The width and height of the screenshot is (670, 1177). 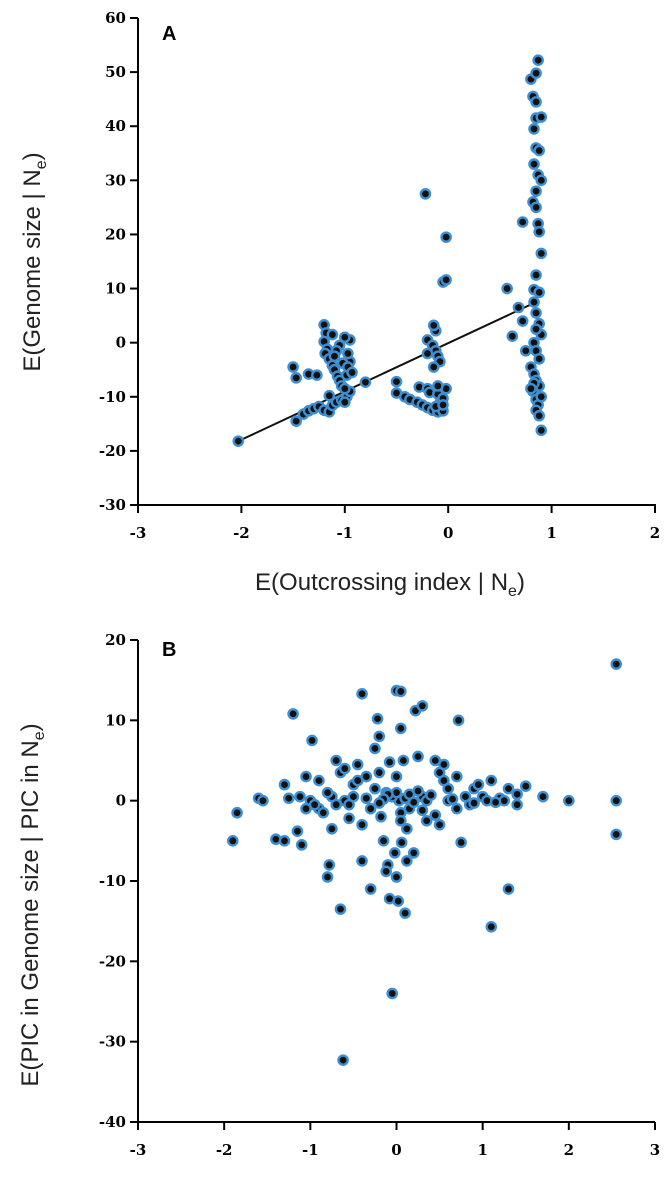 What do you see at coordinates (34, 261) in the screenshot?
I see `y-axis-label-a: E(Genome size | Ne)` at bounding box center [34, 261].